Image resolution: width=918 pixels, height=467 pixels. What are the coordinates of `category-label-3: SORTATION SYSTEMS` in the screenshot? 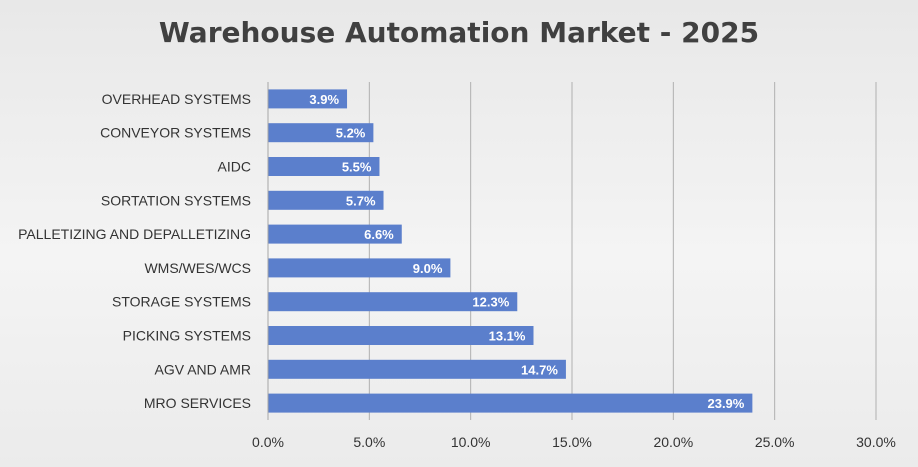 It's located at (176, 200).